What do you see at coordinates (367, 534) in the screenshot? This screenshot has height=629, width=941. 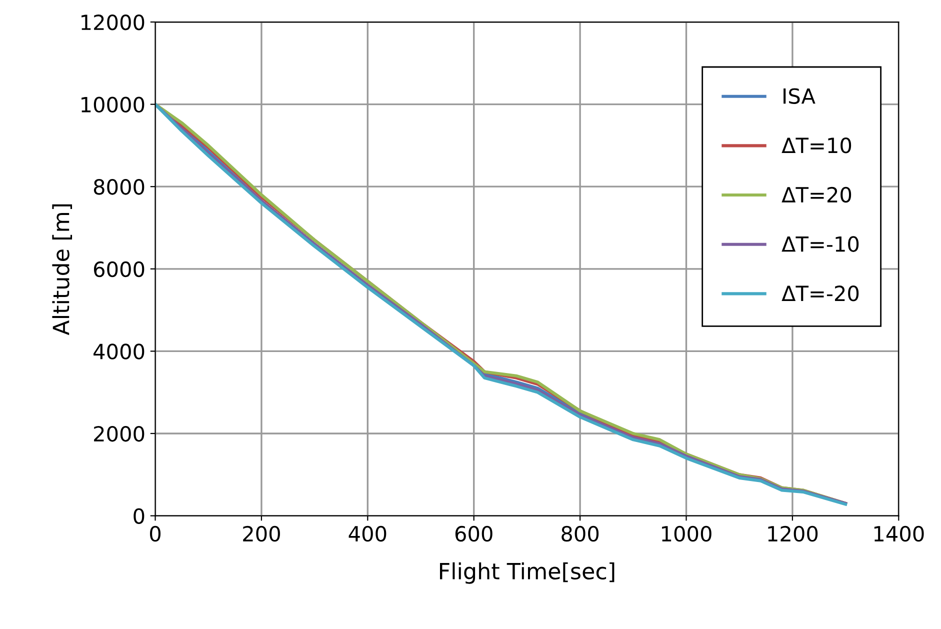 I see `x-tick-label: 400` at bounding box center [367, 534].